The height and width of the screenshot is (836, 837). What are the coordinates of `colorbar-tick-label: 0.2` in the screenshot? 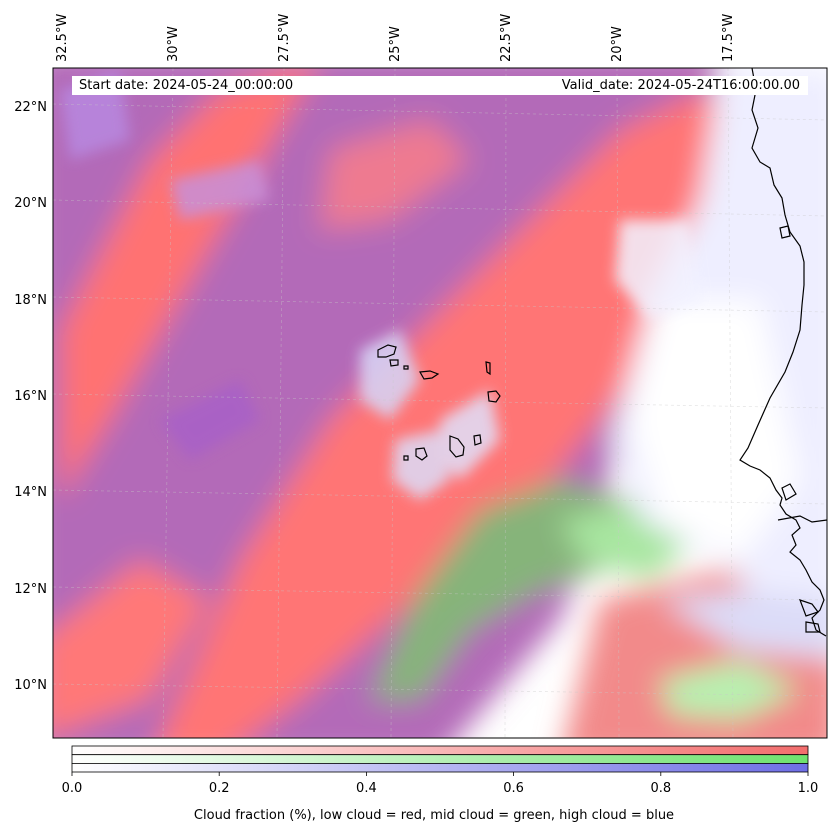 It's located at (219, 788).